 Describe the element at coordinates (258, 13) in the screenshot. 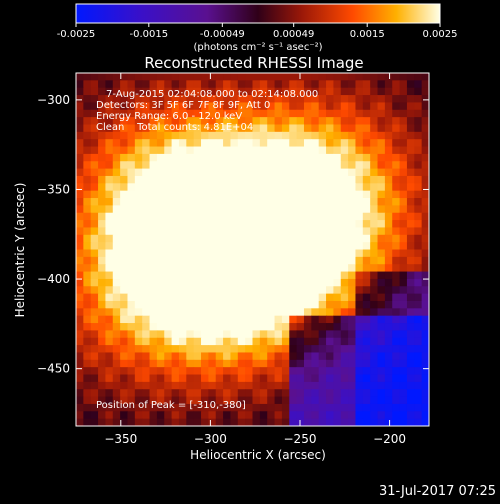

I see `colorbar` at that location.